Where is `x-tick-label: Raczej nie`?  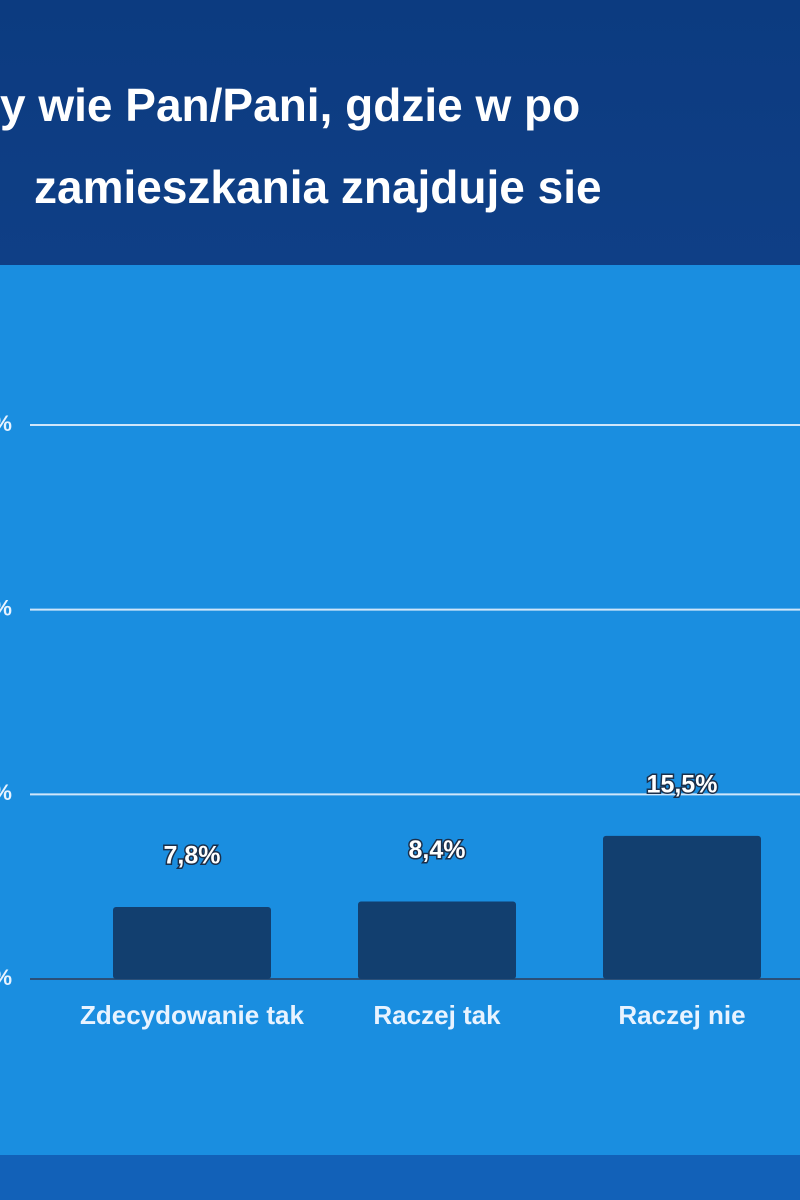
x-tick-label: Raczej nie is located at coordinates (682, 1015).